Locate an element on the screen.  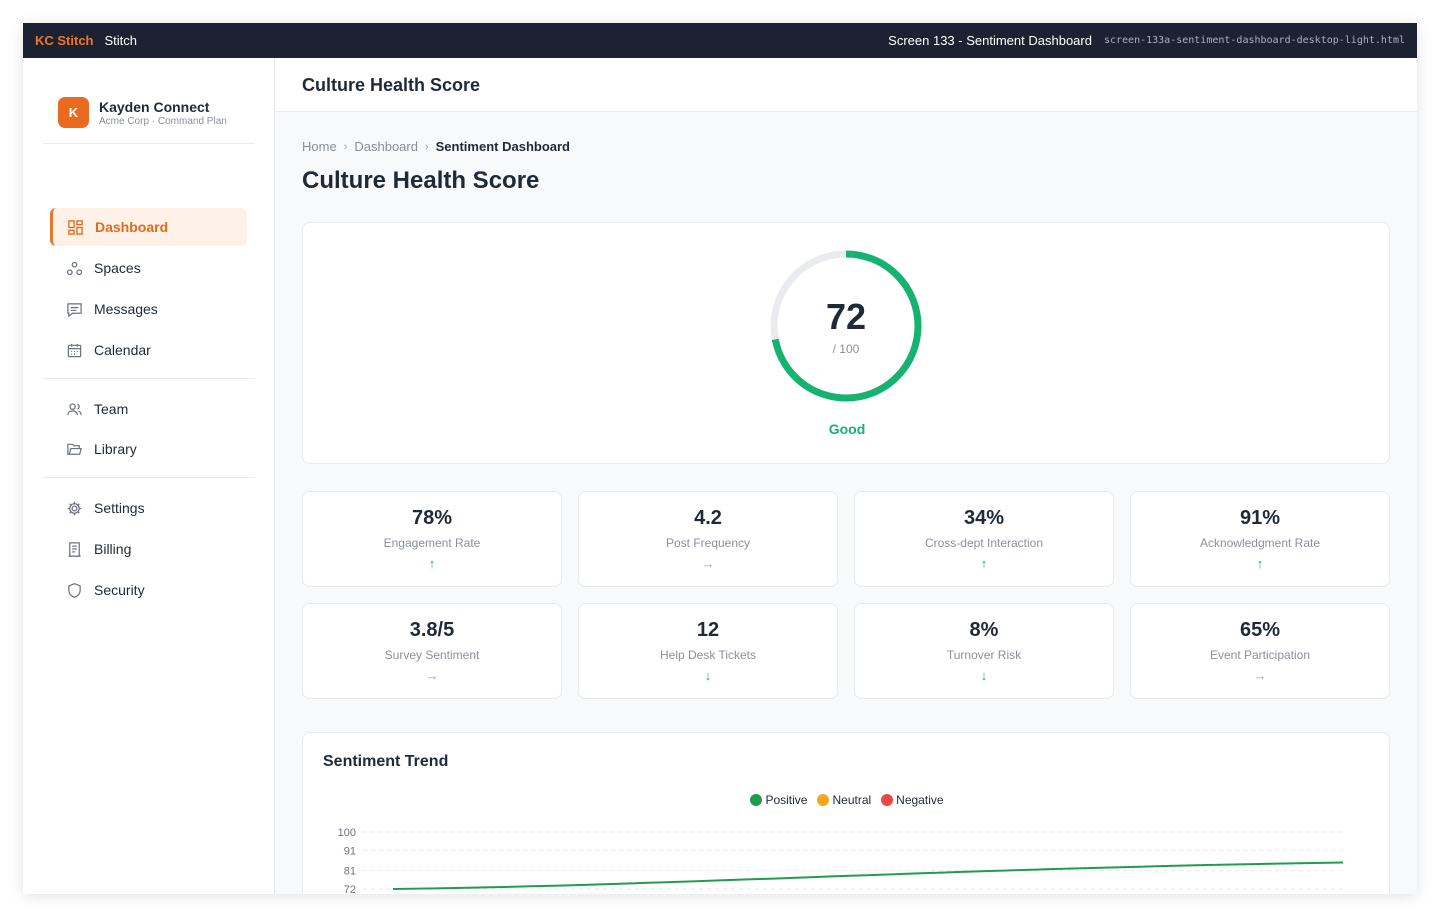
y-tick-label: 91 is located at coordinates (350, 851).